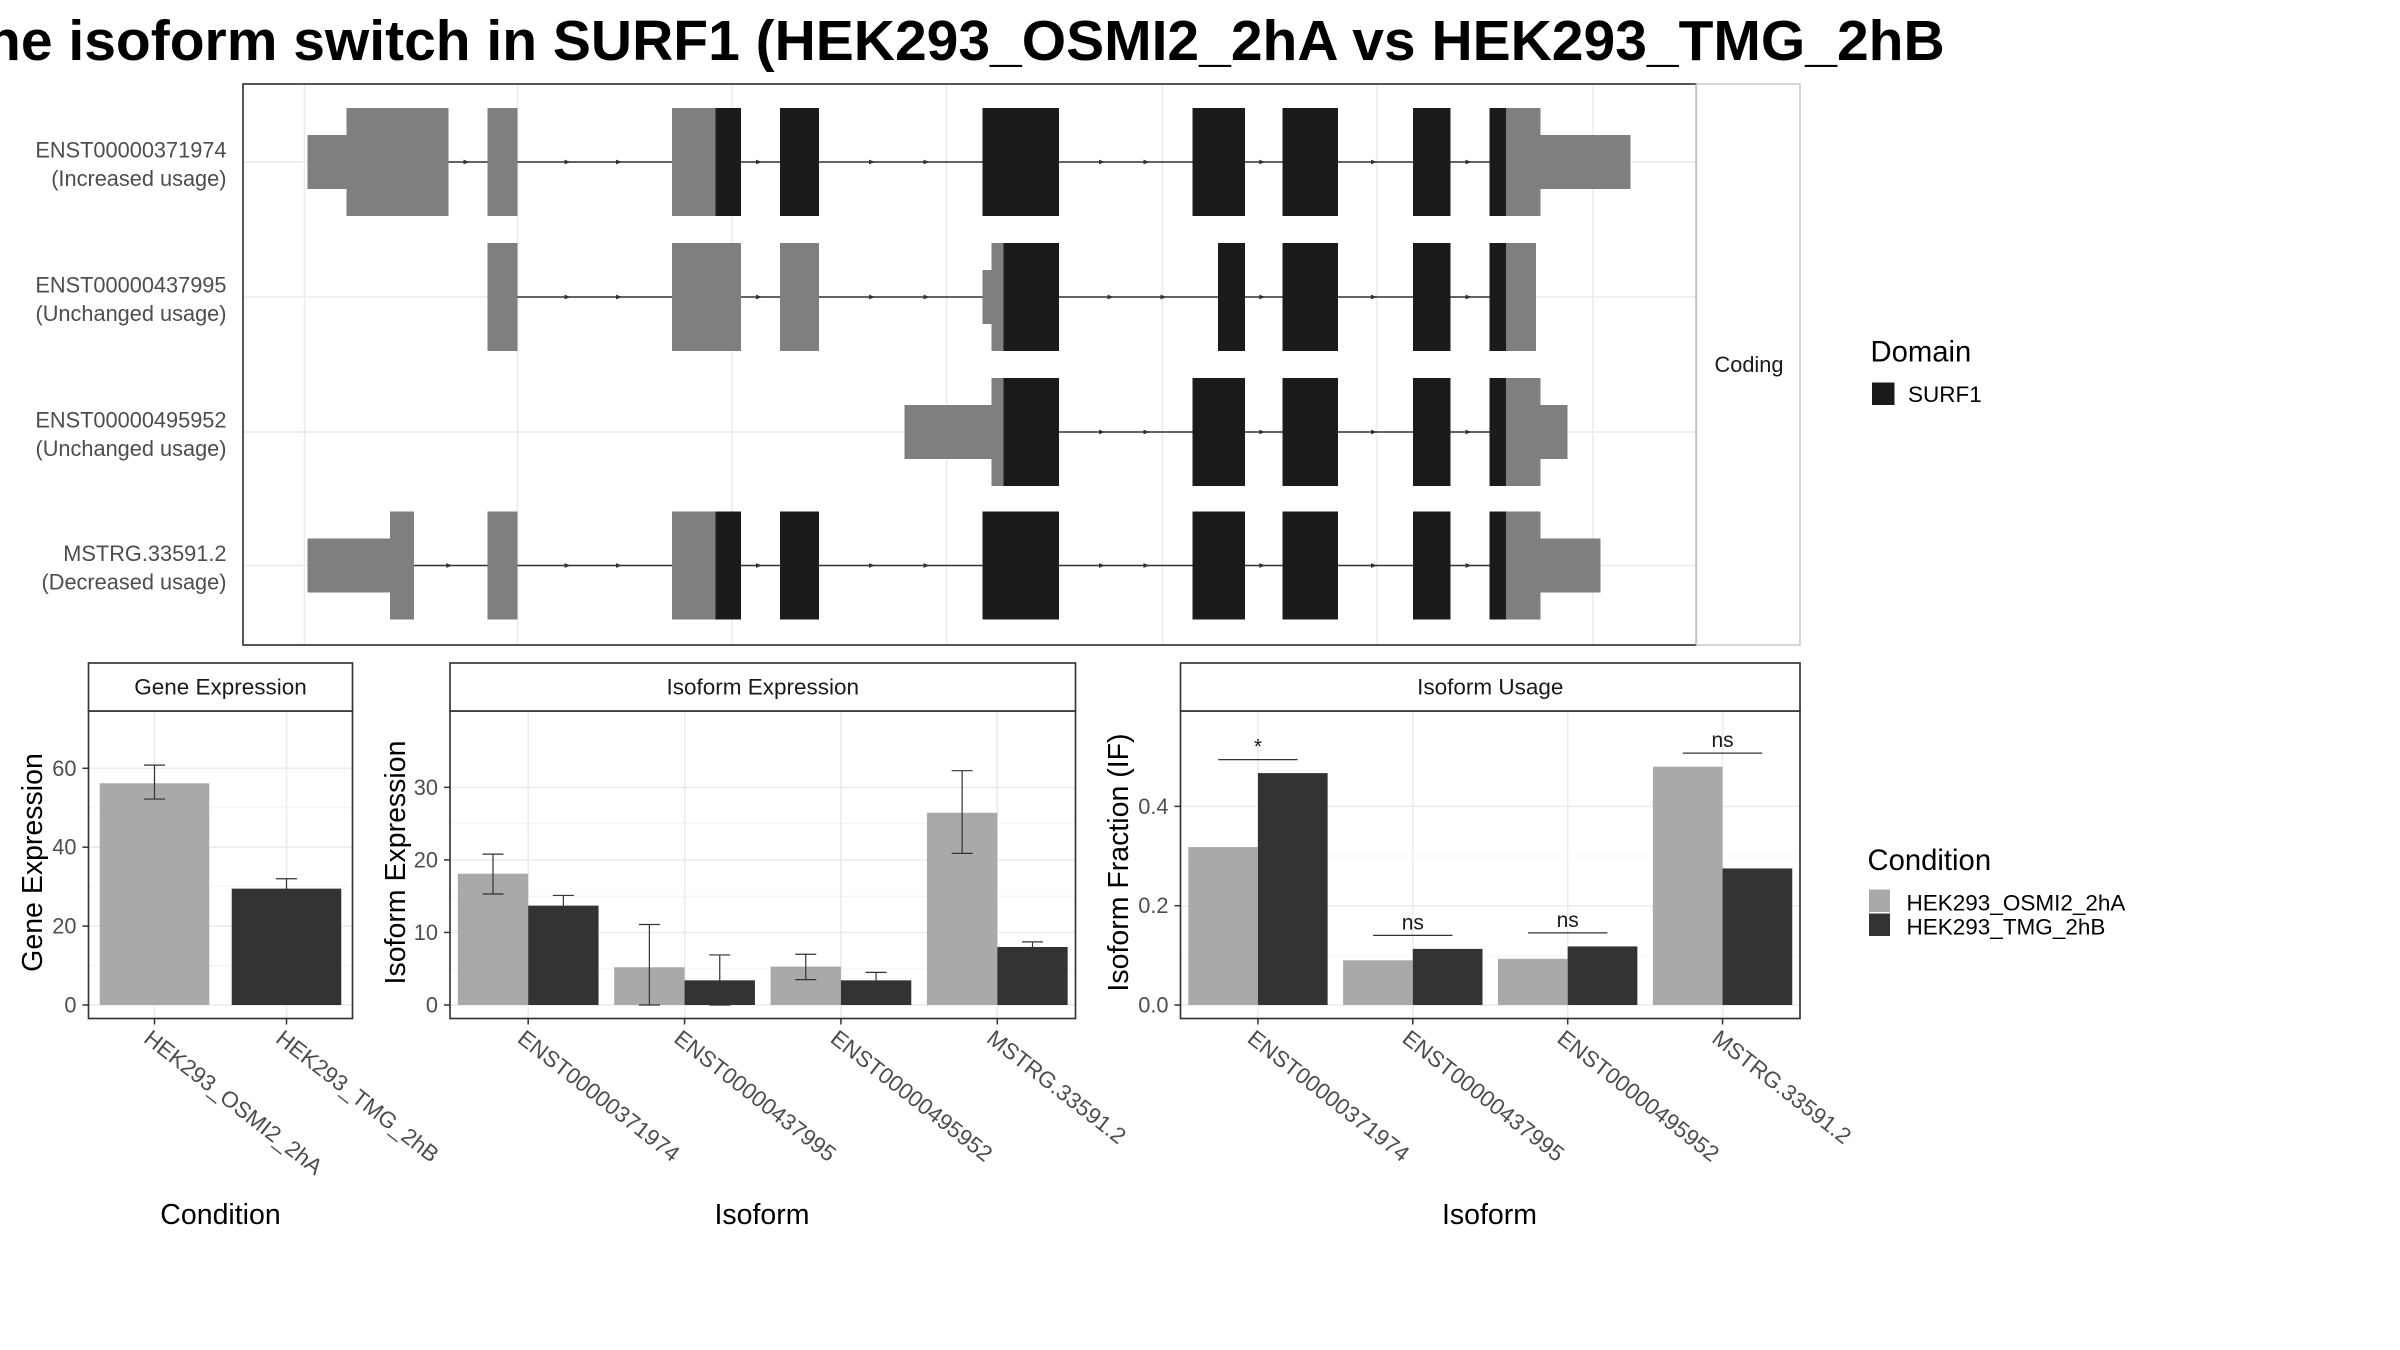  I want to click on y-tick-label: 40, so click(64, 847).